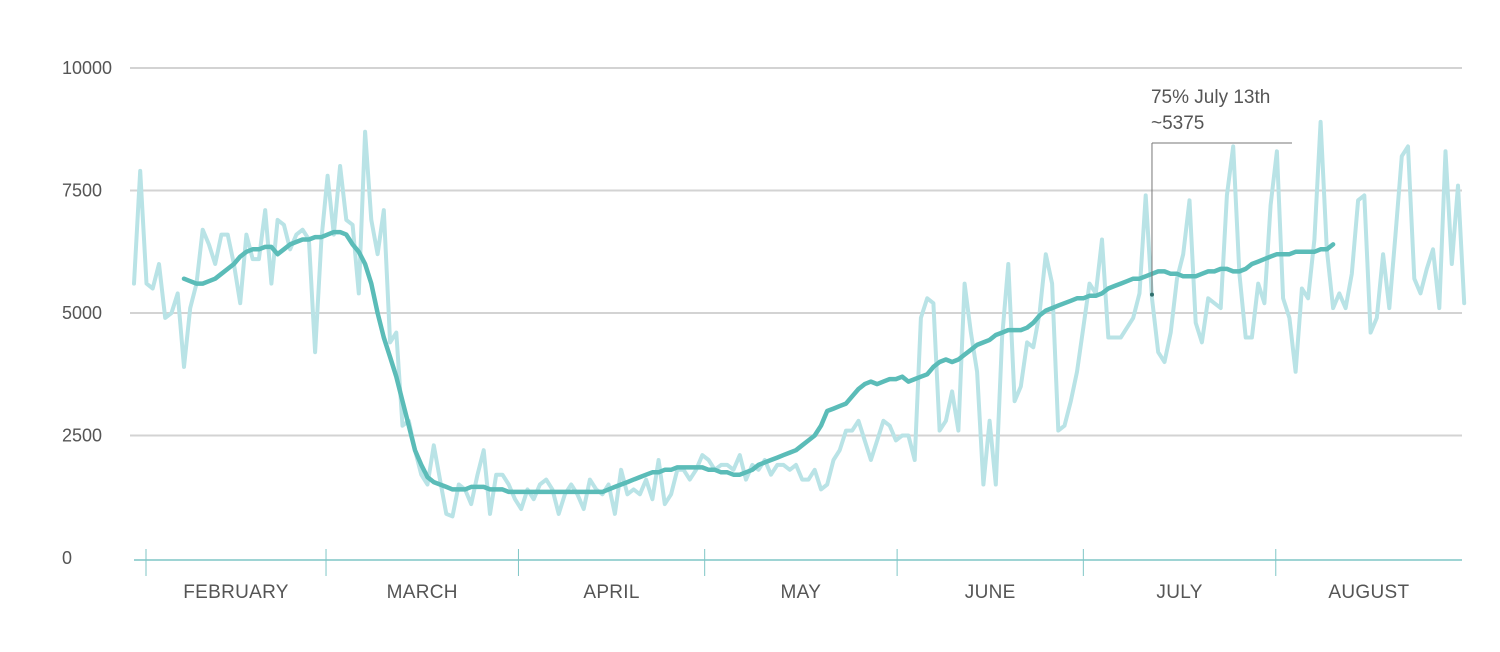 This screenshot has width=1500, height=652. Describe the element at coordinates (67, 558) in the screenshot. I see `y-tick-label: 0` at that location.